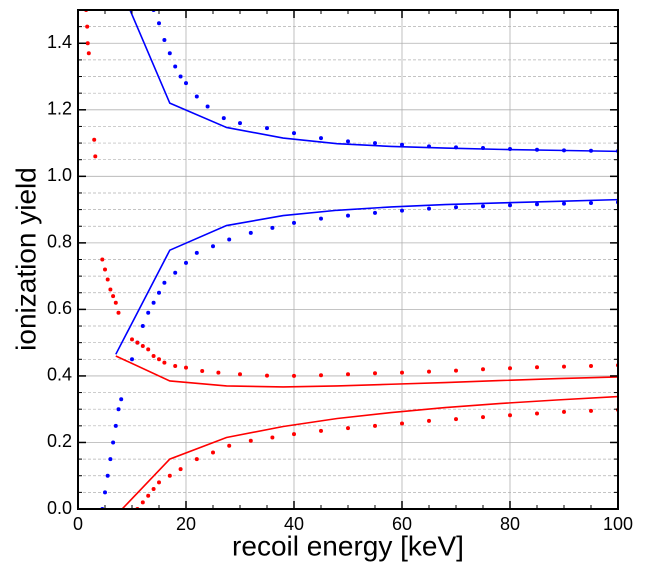  What do you see at coordinates (59, 175) in the screenshot?
I see `y-tick-label: 1.0` at bounding box center [59, 175].